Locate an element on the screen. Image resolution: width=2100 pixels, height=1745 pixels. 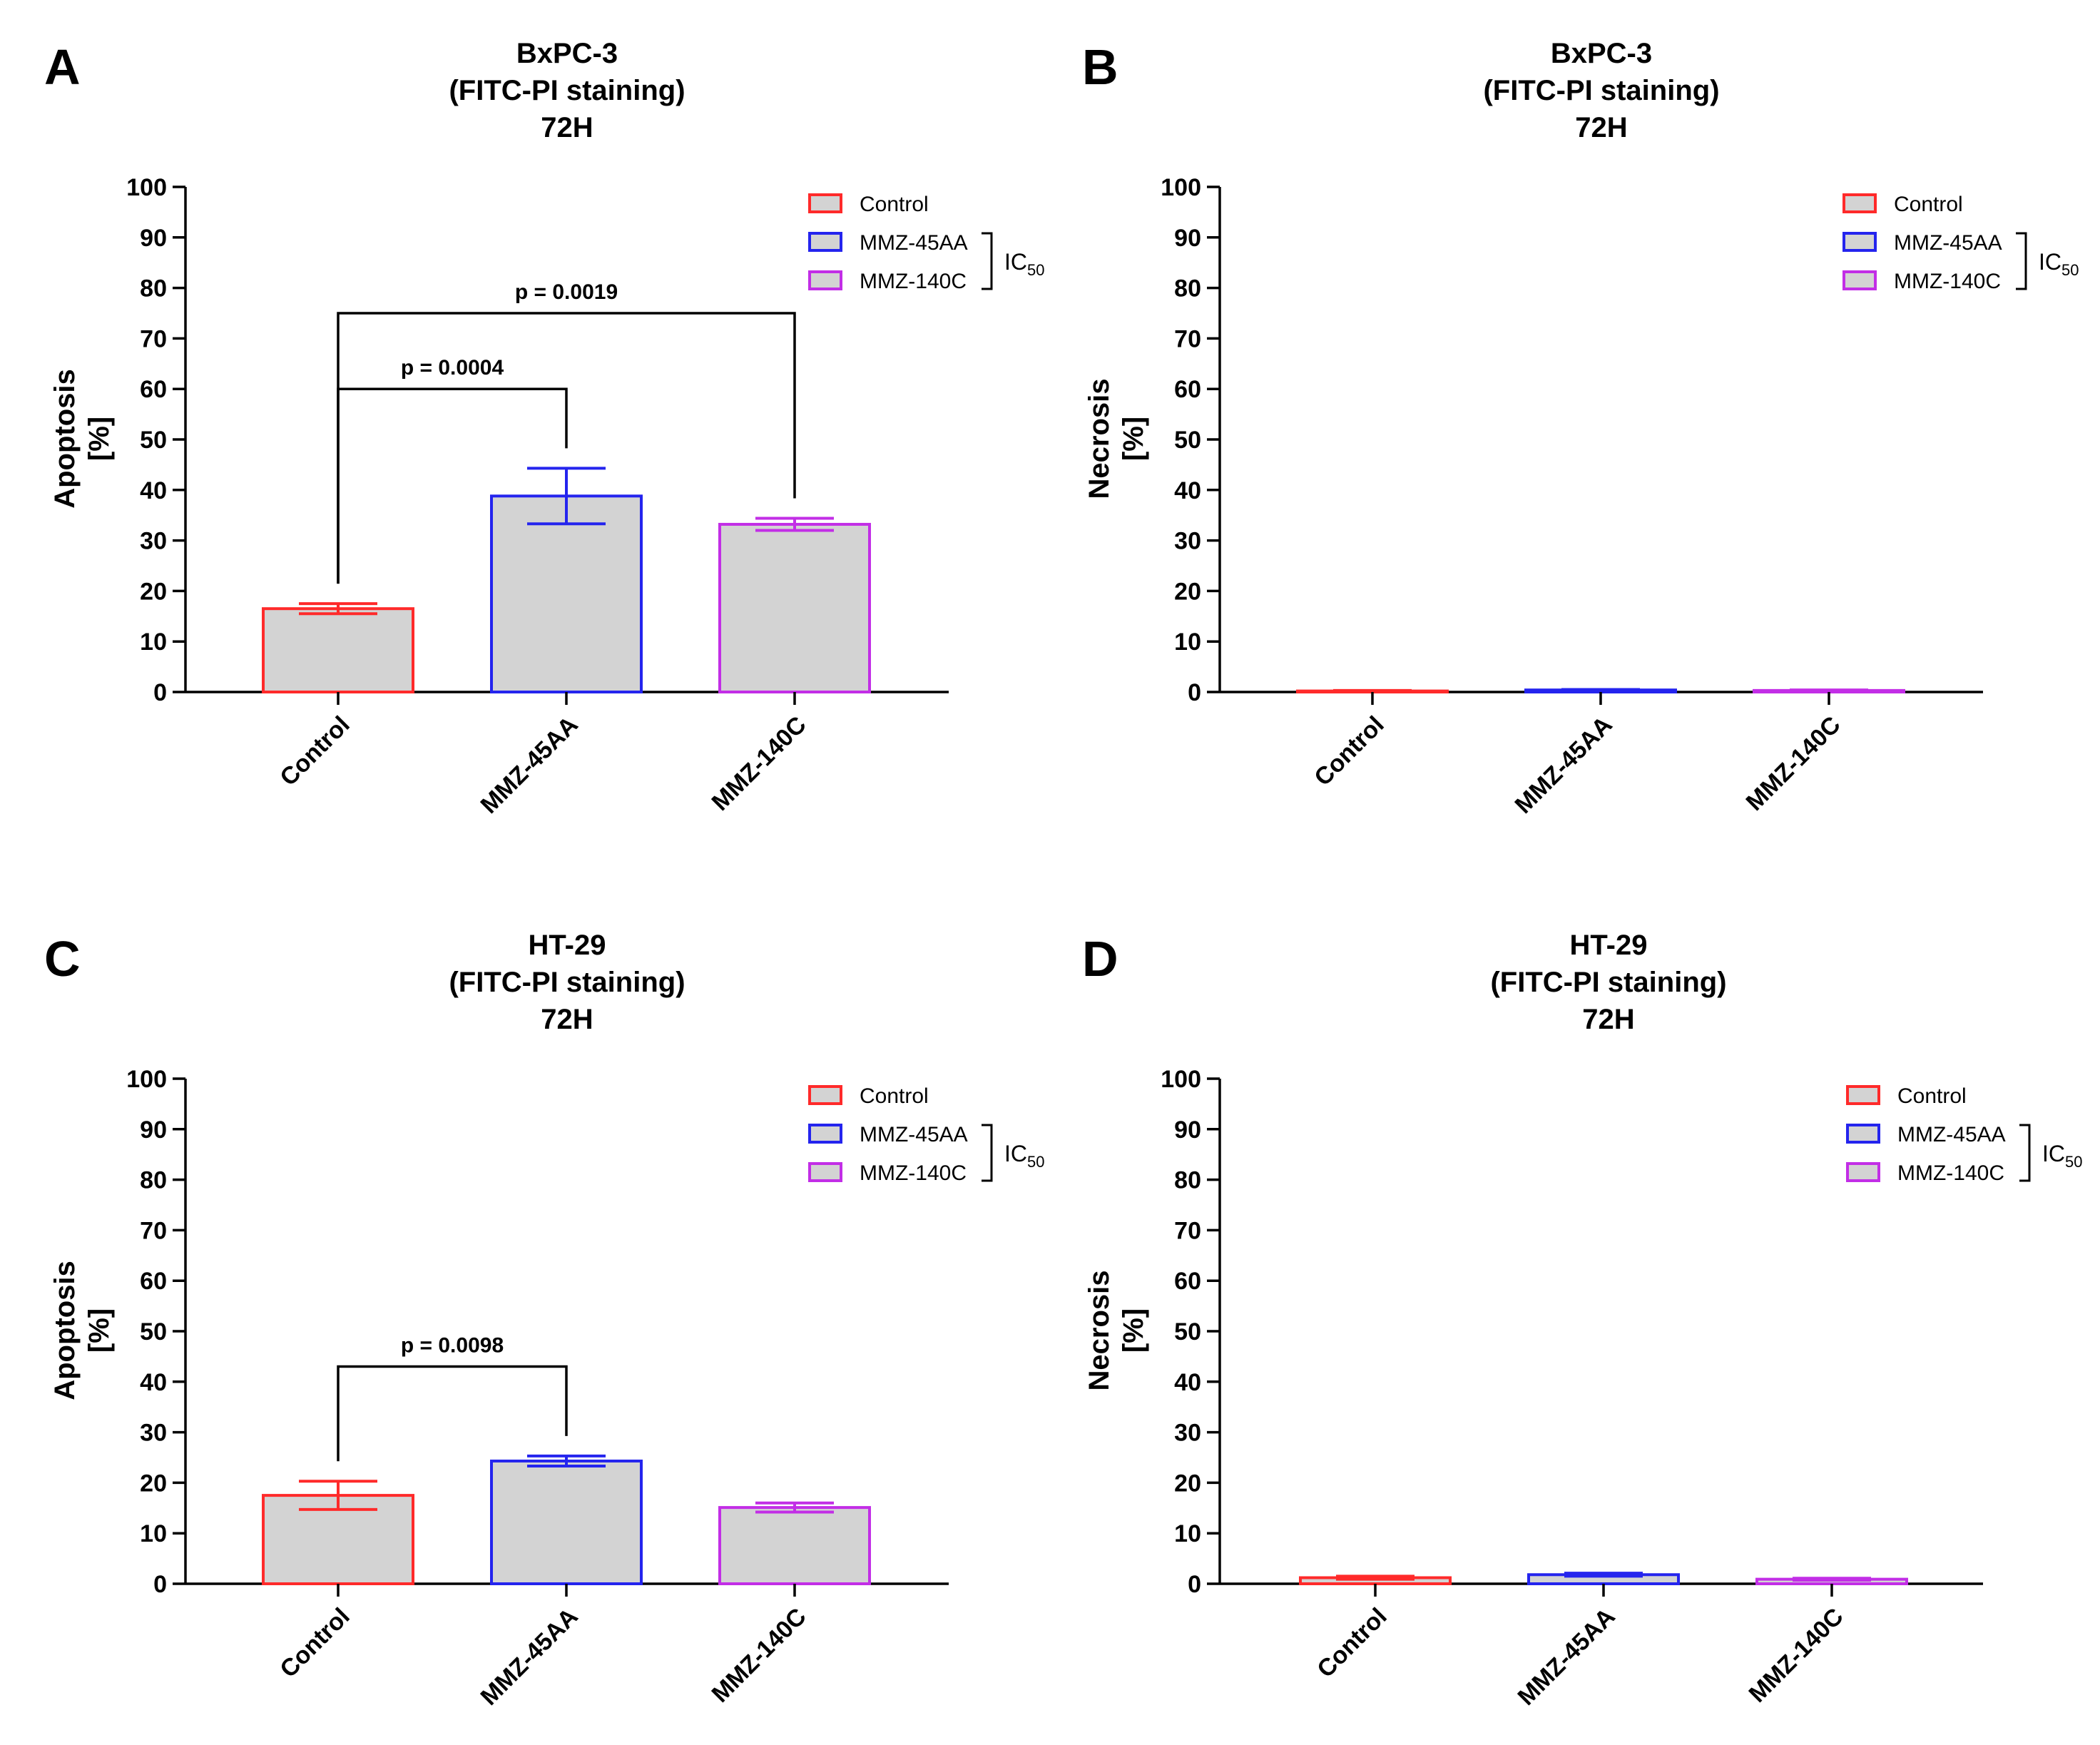
panel-letter: A is located at coordinates (62, 67).